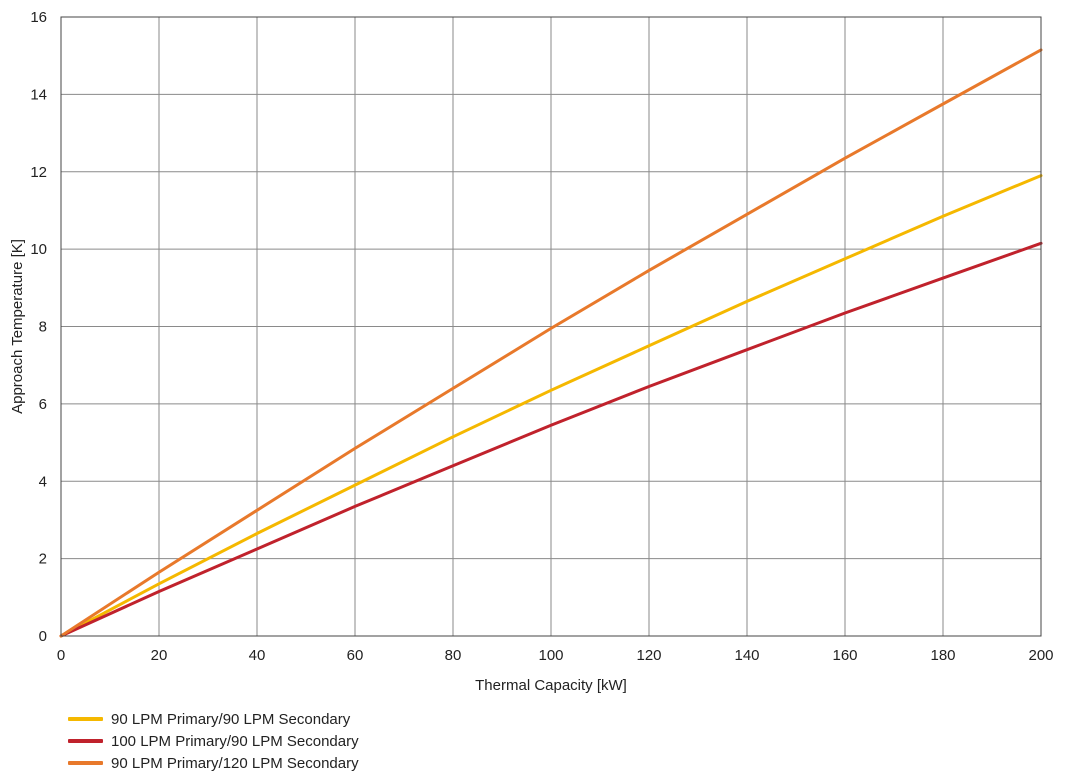 The width and height of the screenshot is (1065, 783). What do you see at coordinates (235, 763) in the screenshot?
I see `legend-label: 90 LPM Primary/120 LPM Secondary` at bounding box center [235, 763].